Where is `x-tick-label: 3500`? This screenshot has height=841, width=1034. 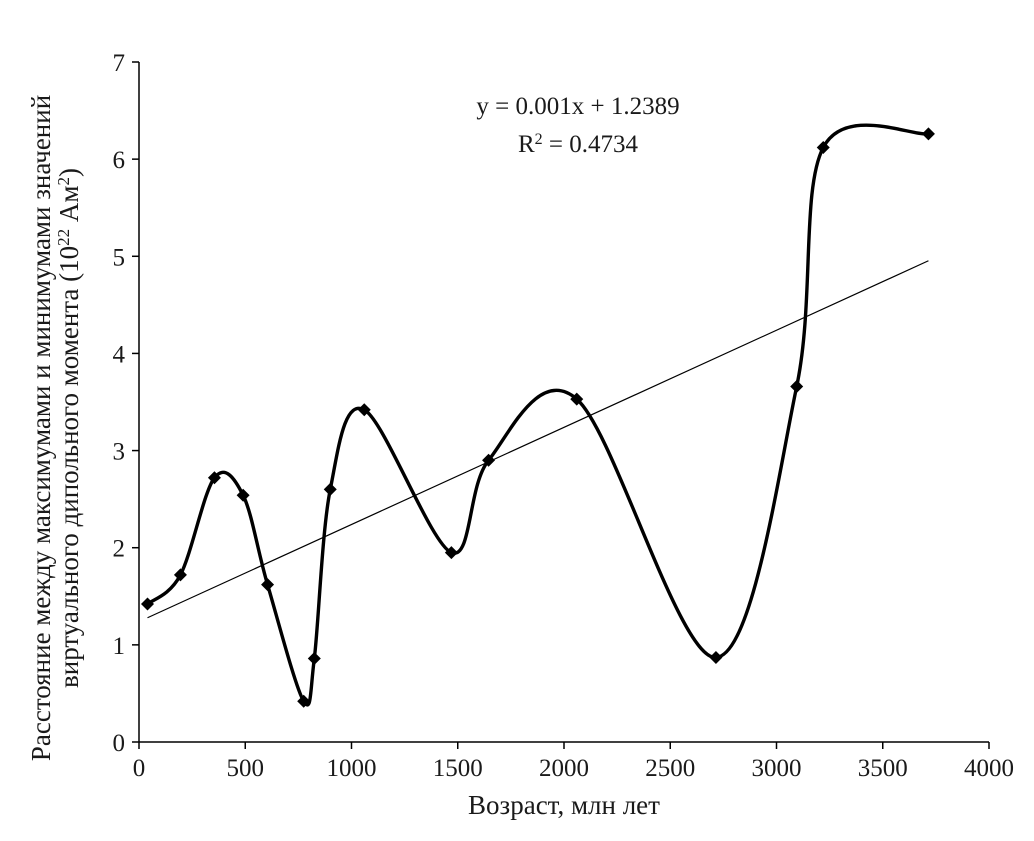 x-tick-label: 3500 is located at coordinates (883, 768).